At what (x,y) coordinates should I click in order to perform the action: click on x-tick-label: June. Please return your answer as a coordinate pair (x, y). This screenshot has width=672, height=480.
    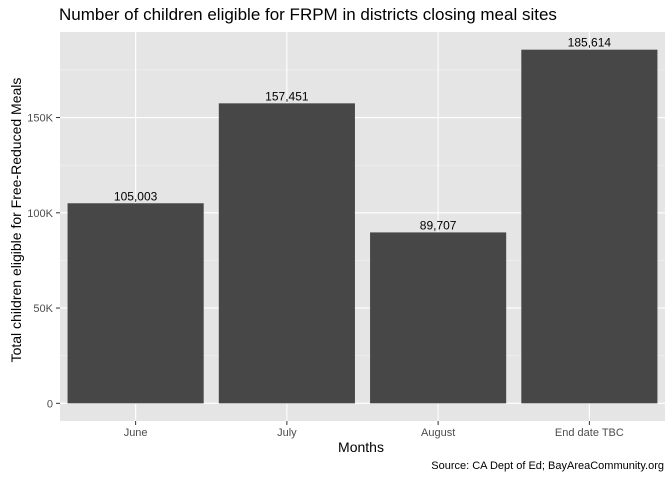
    Looking at the image, I should click on (136, 433).